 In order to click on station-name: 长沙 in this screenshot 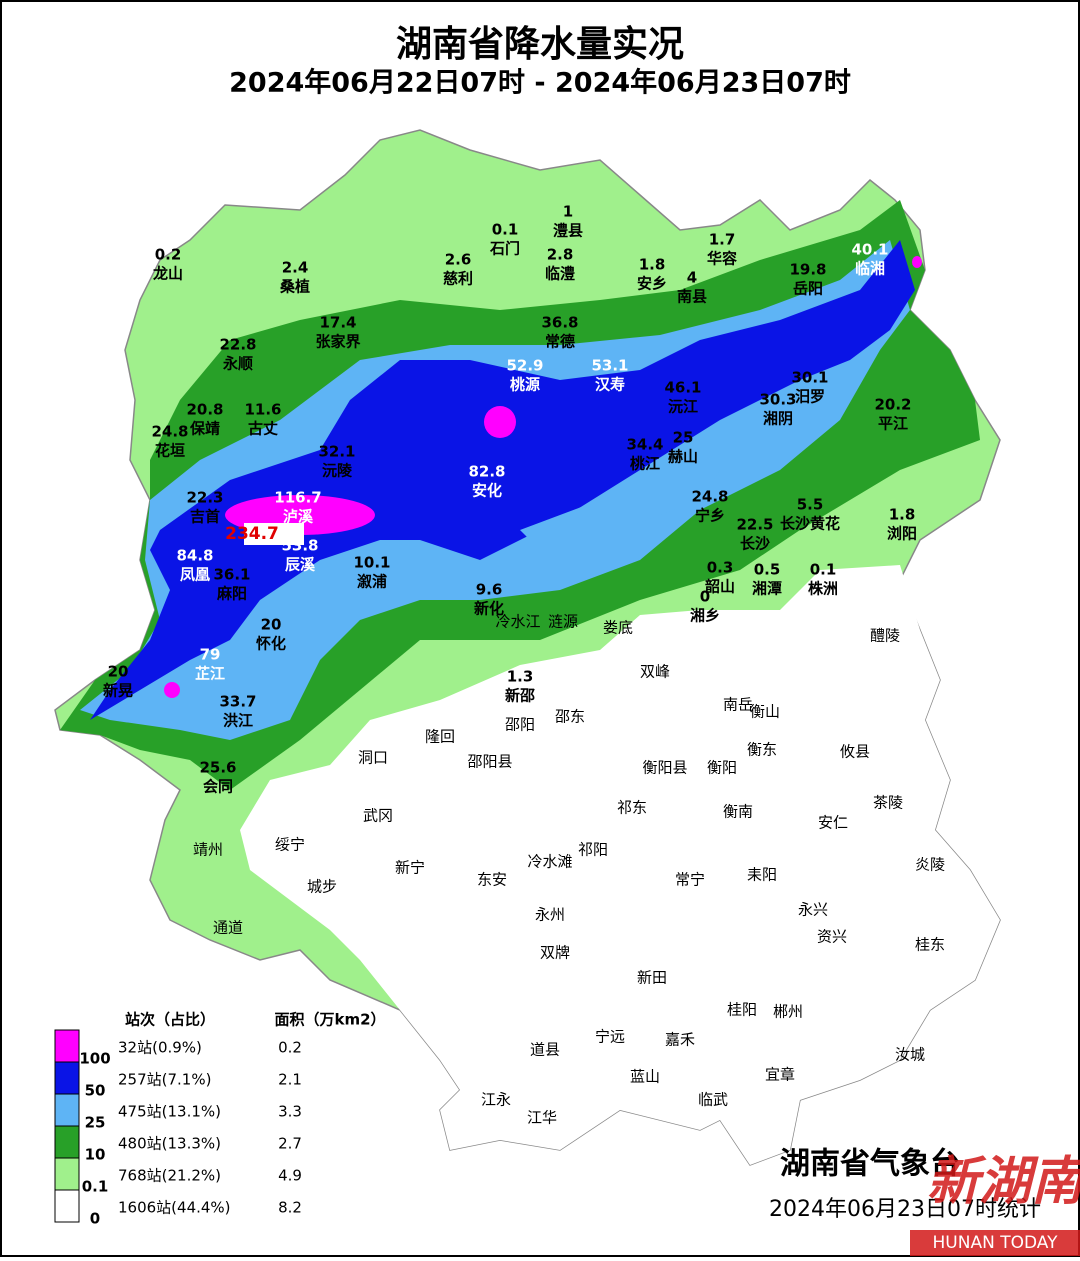, I will do `click(755, 544)`.